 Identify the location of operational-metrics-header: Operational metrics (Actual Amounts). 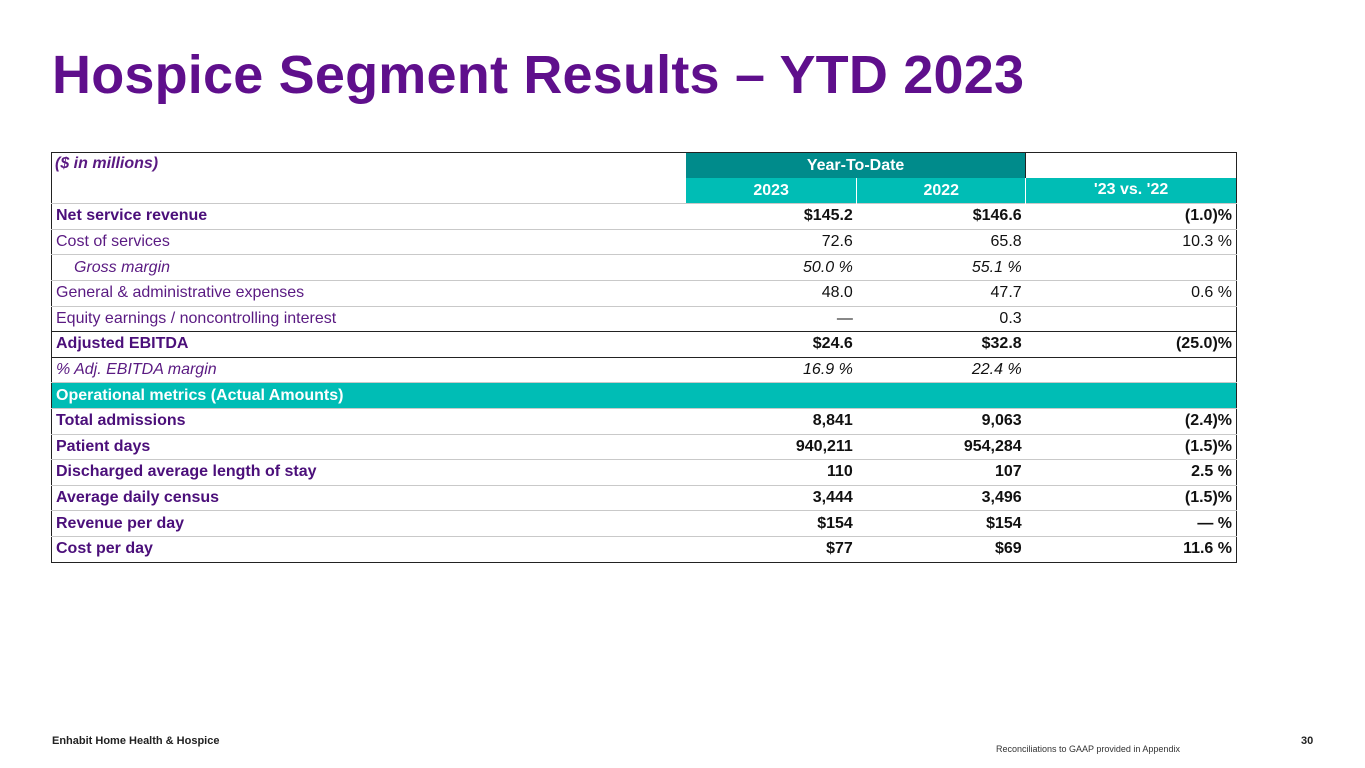
(644, 395).